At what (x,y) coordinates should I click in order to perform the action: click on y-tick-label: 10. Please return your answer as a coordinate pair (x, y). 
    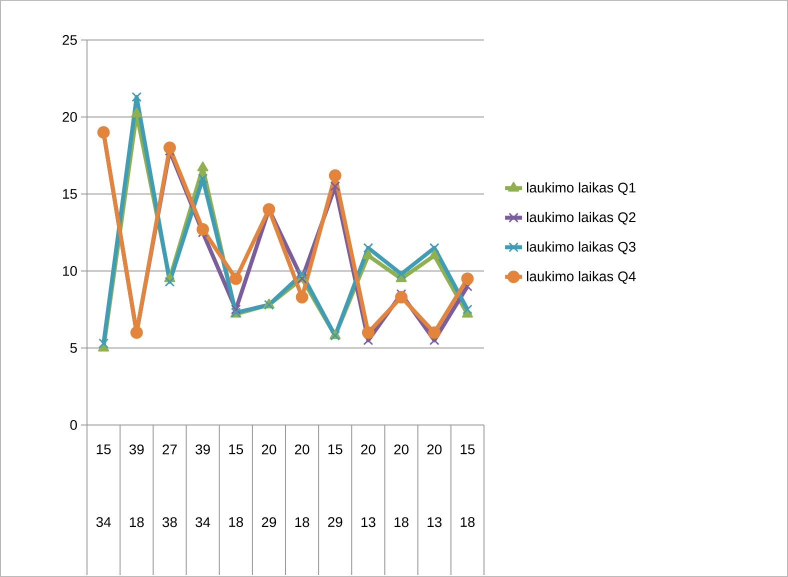
    Looking at the image, I should click on (70, 271).